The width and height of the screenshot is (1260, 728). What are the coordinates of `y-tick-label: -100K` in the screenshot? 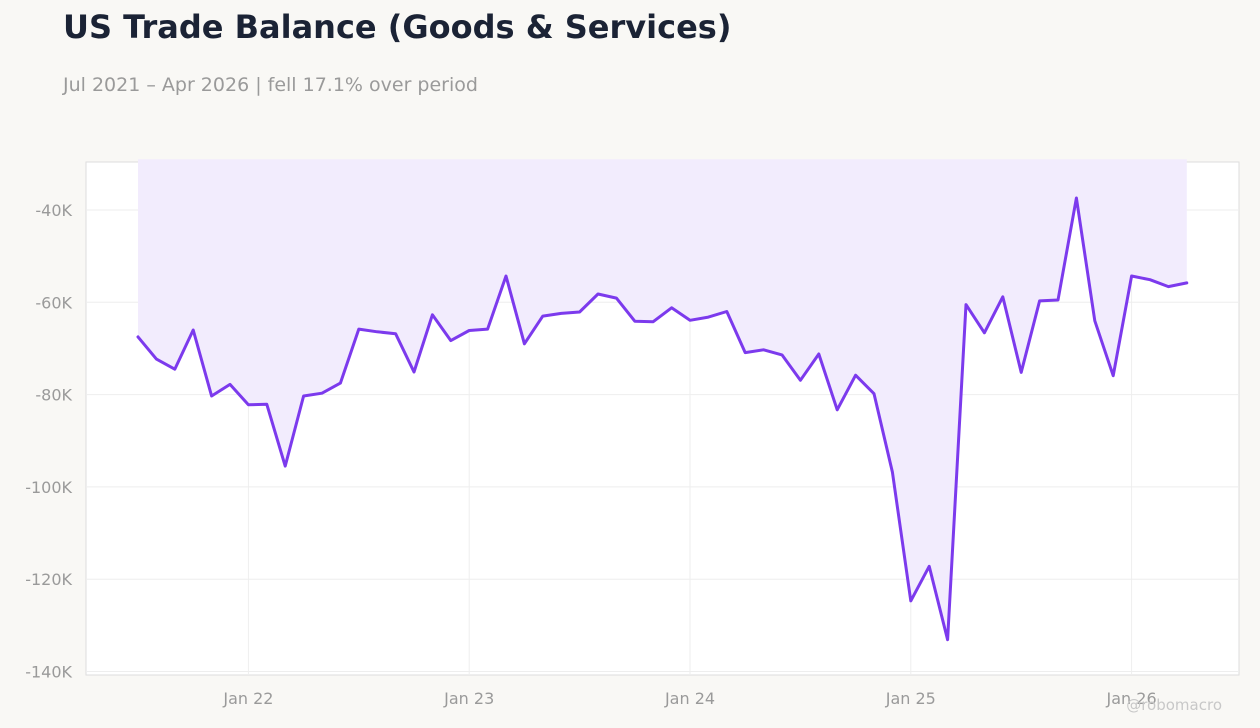 It's located at (48, 487).